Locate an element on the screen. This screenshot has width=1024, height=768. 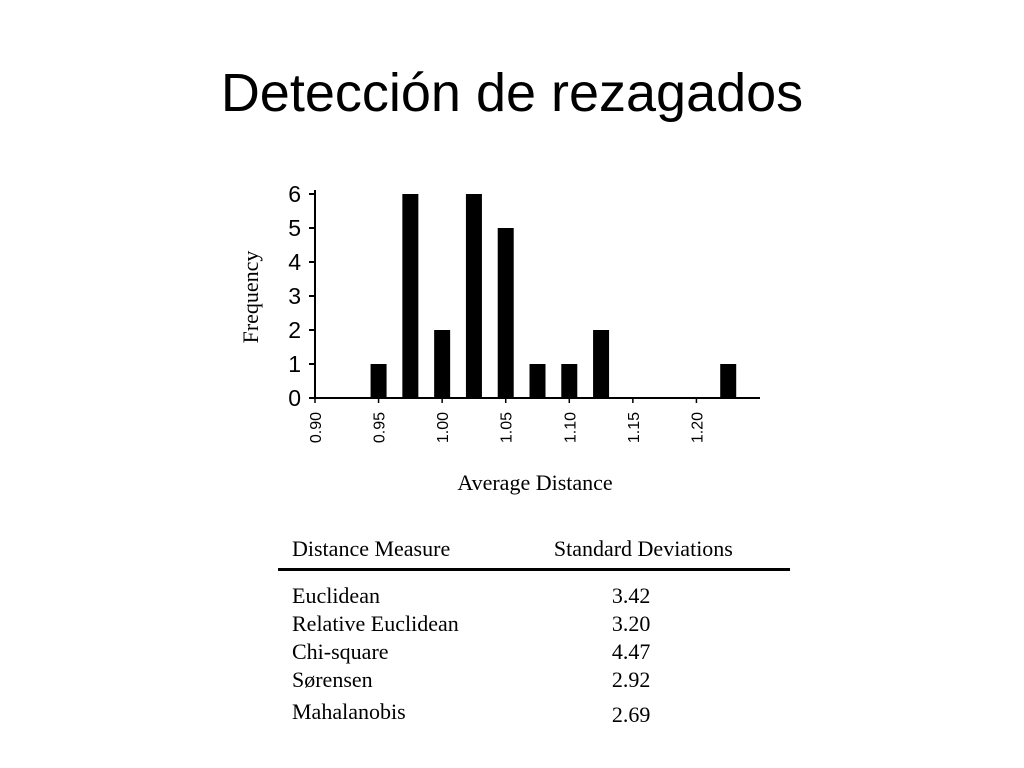
sd-cell: 3.42 is located at coordinates (631, 595).